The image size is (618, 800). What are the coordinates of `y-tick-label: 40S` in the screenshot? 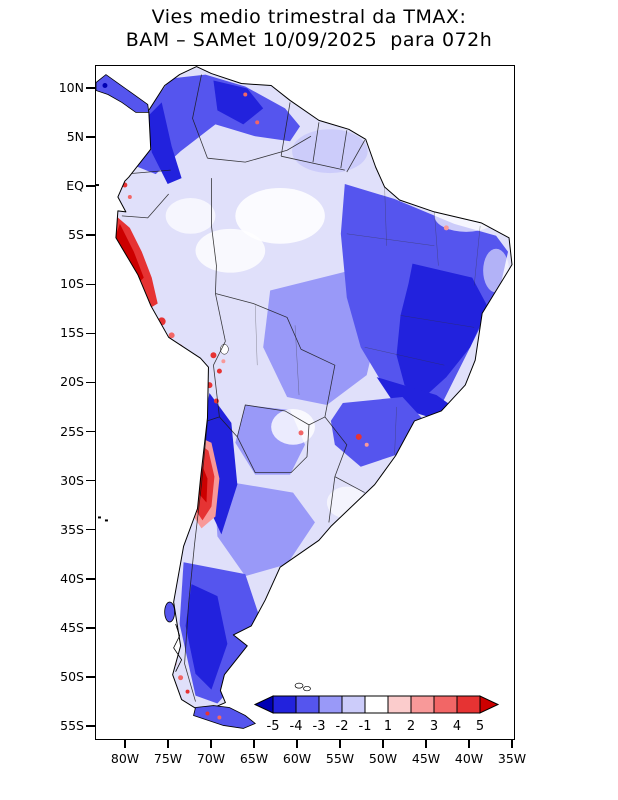 It's located at (72, 578).